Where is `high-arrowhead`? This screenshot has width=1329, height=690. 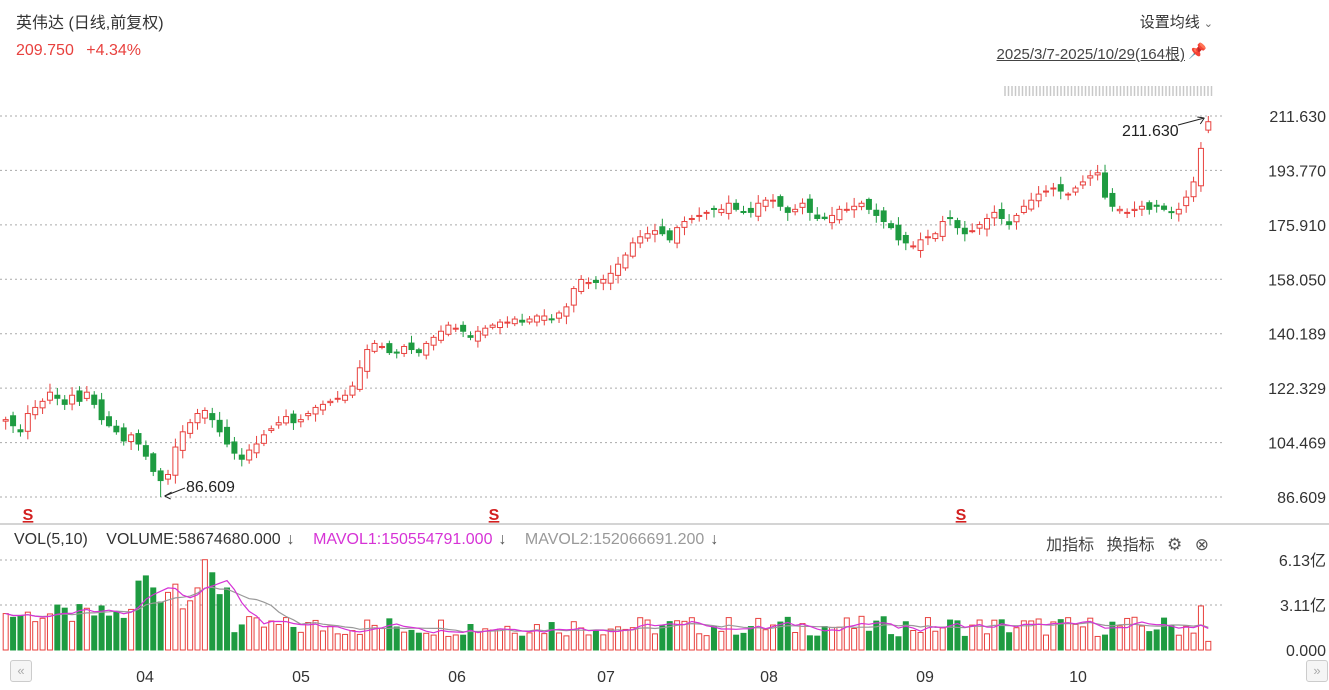
high-arrowhead is located at coordinates (1201, 120).